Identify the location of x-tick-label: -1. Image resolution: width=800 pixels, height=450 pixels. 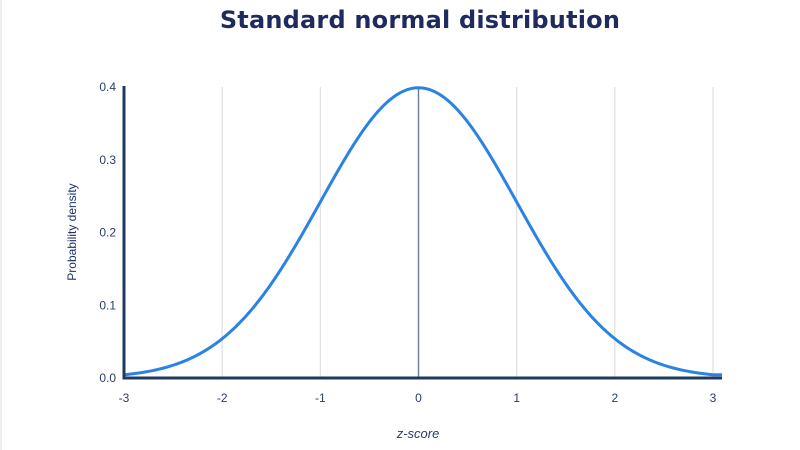
(320, 398).